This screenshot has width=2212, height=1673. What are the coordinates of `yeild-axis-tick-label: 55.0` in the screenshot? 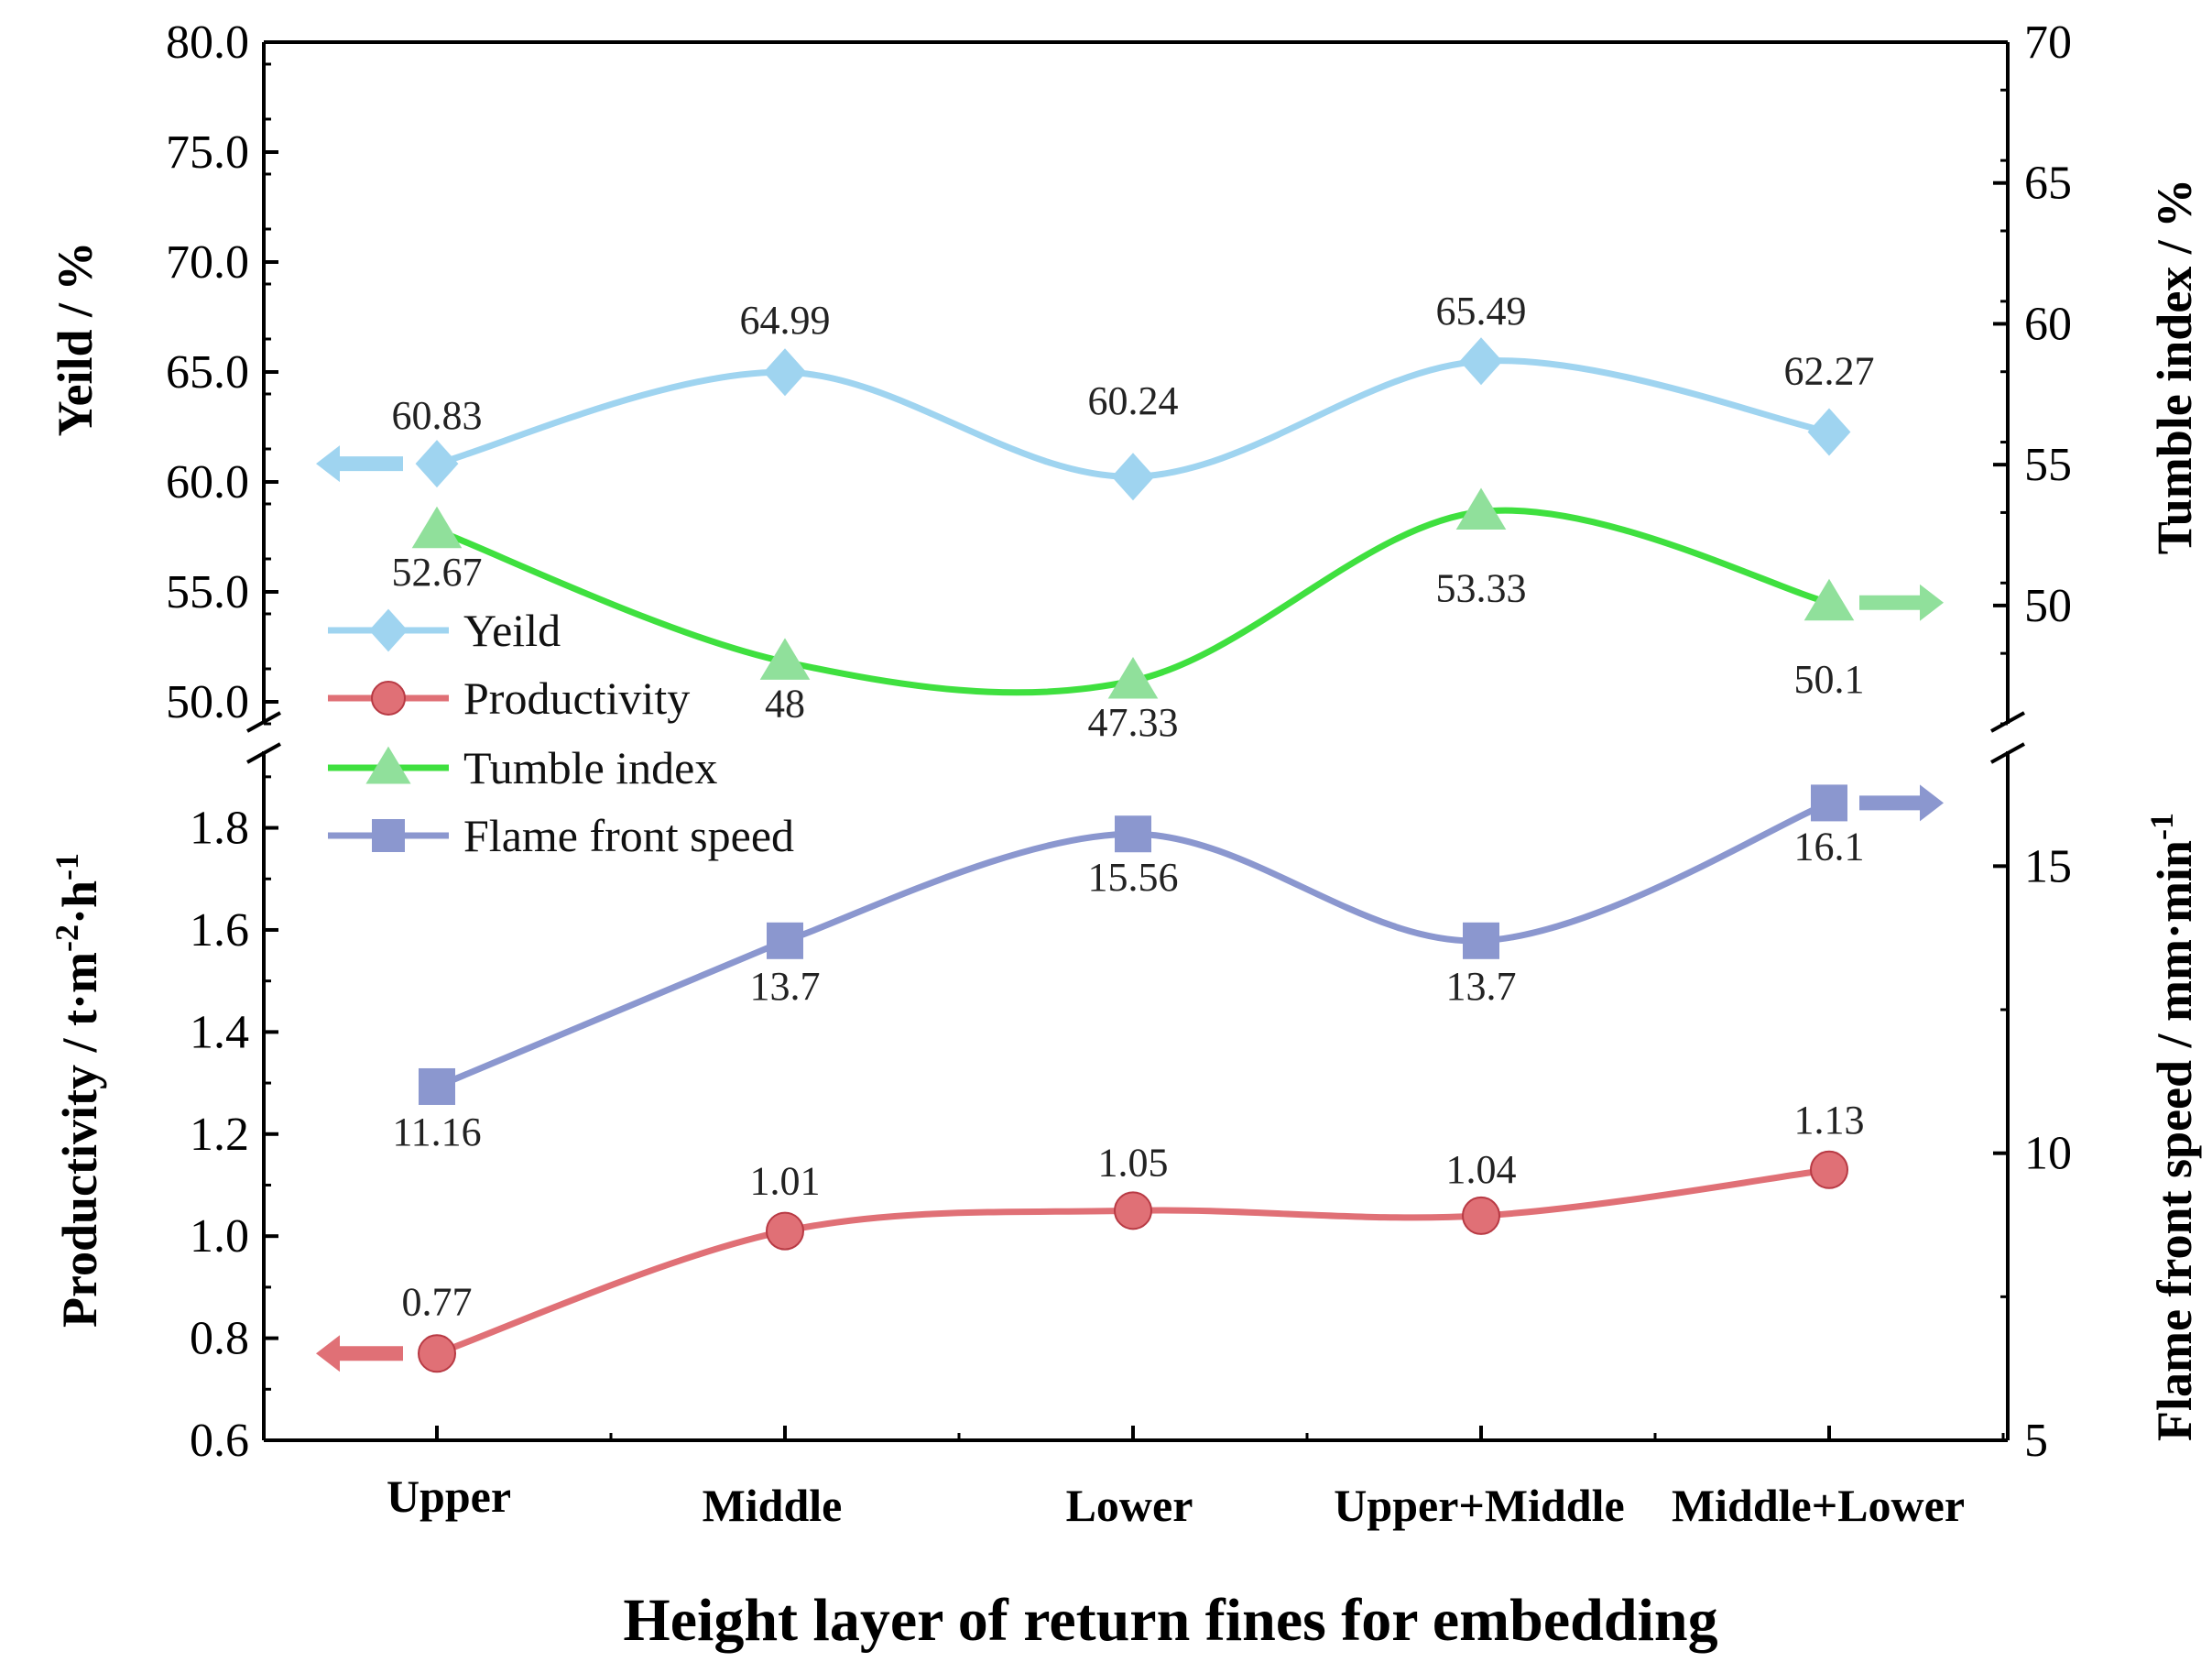 It's located at (207, 592).